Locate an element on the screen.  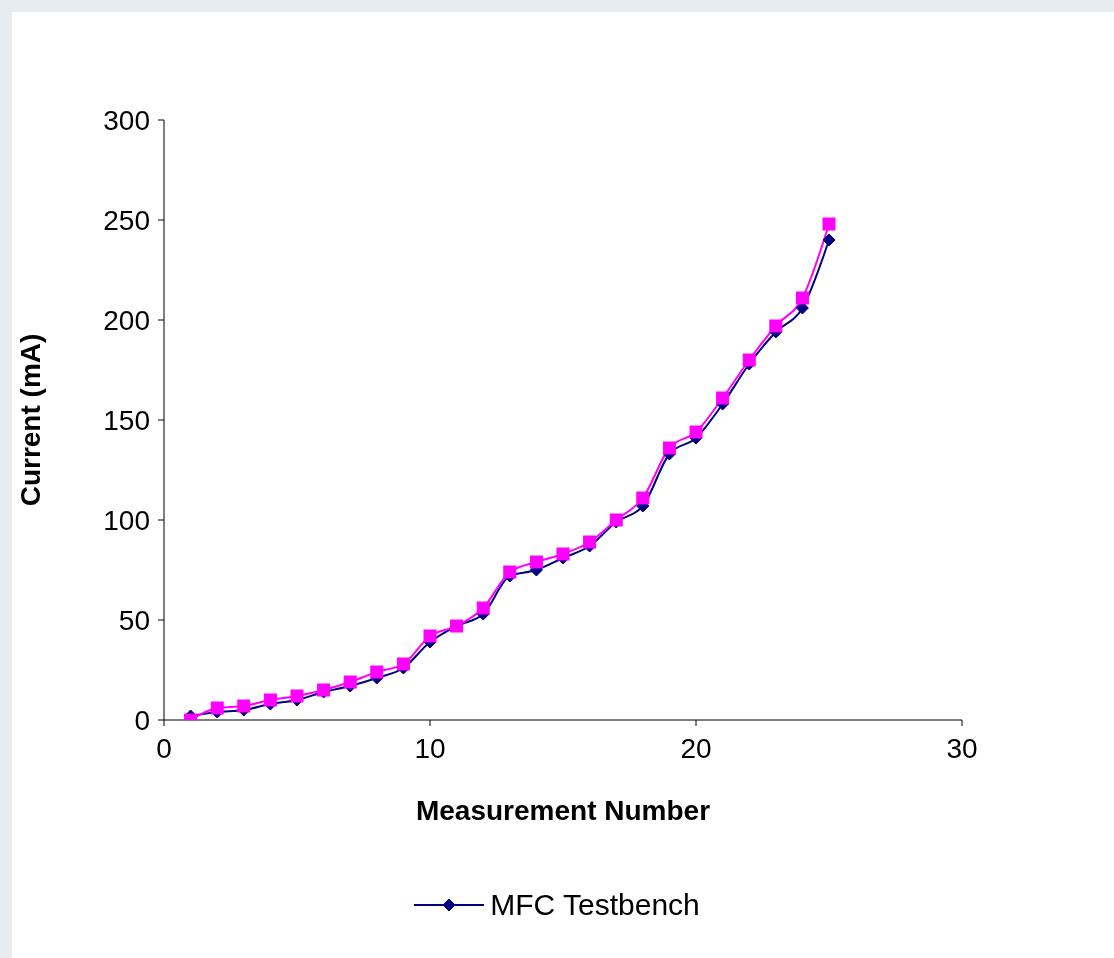
x-axis-title: Measurement Number is located at coordinates (563, 810).